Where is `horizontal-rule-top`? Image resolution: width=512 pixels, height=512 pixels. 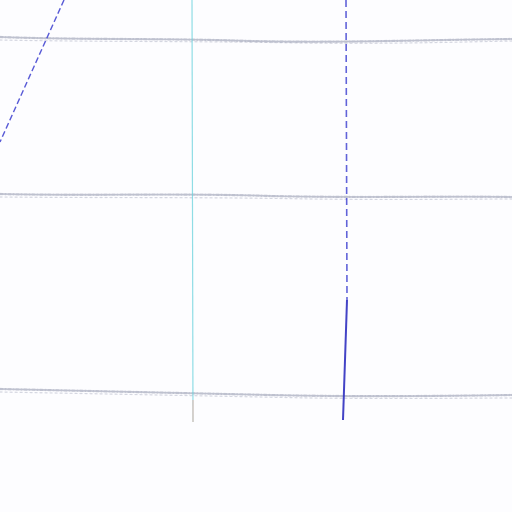
horizontal-rule-top is located at coordinates (256, 39).